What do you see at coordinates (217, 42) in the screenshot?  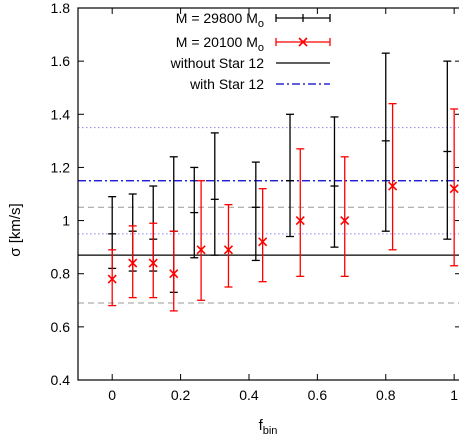 I see `legend-label-main: M = 20100 M` at bounding box center [217, 42].